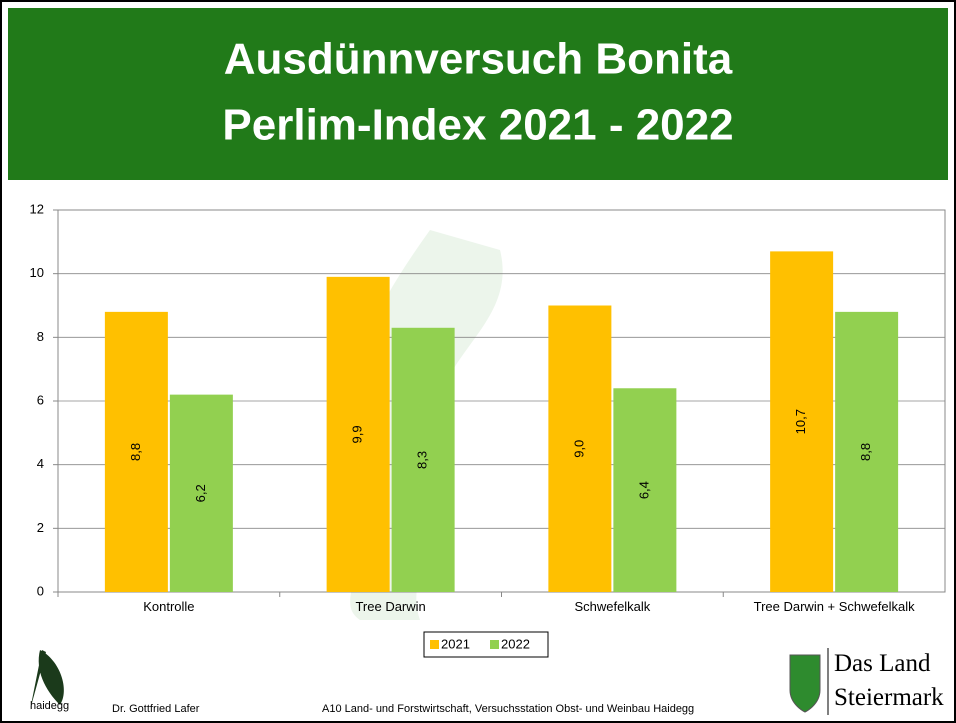 The image size is (956, 723). What do you see at coordinates (40, 527) in the screenshot?
I see `y-tick-label: 2` at bounding box center [40, 527].